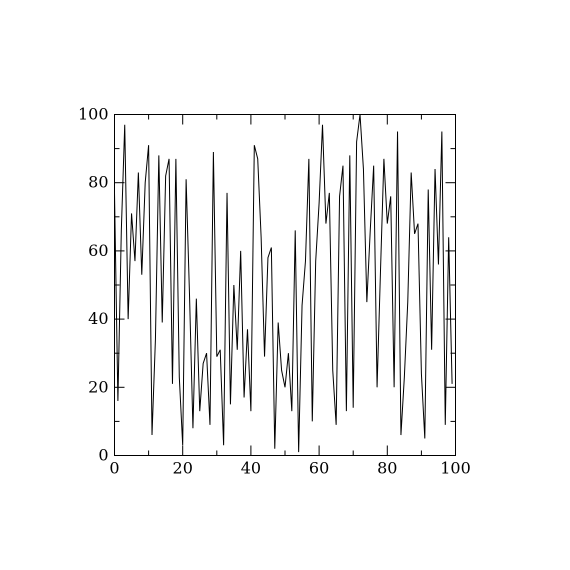 The height and width of the screenshot is (570, 570). I want to click on y-tick-label: 20, so click(98, 386).